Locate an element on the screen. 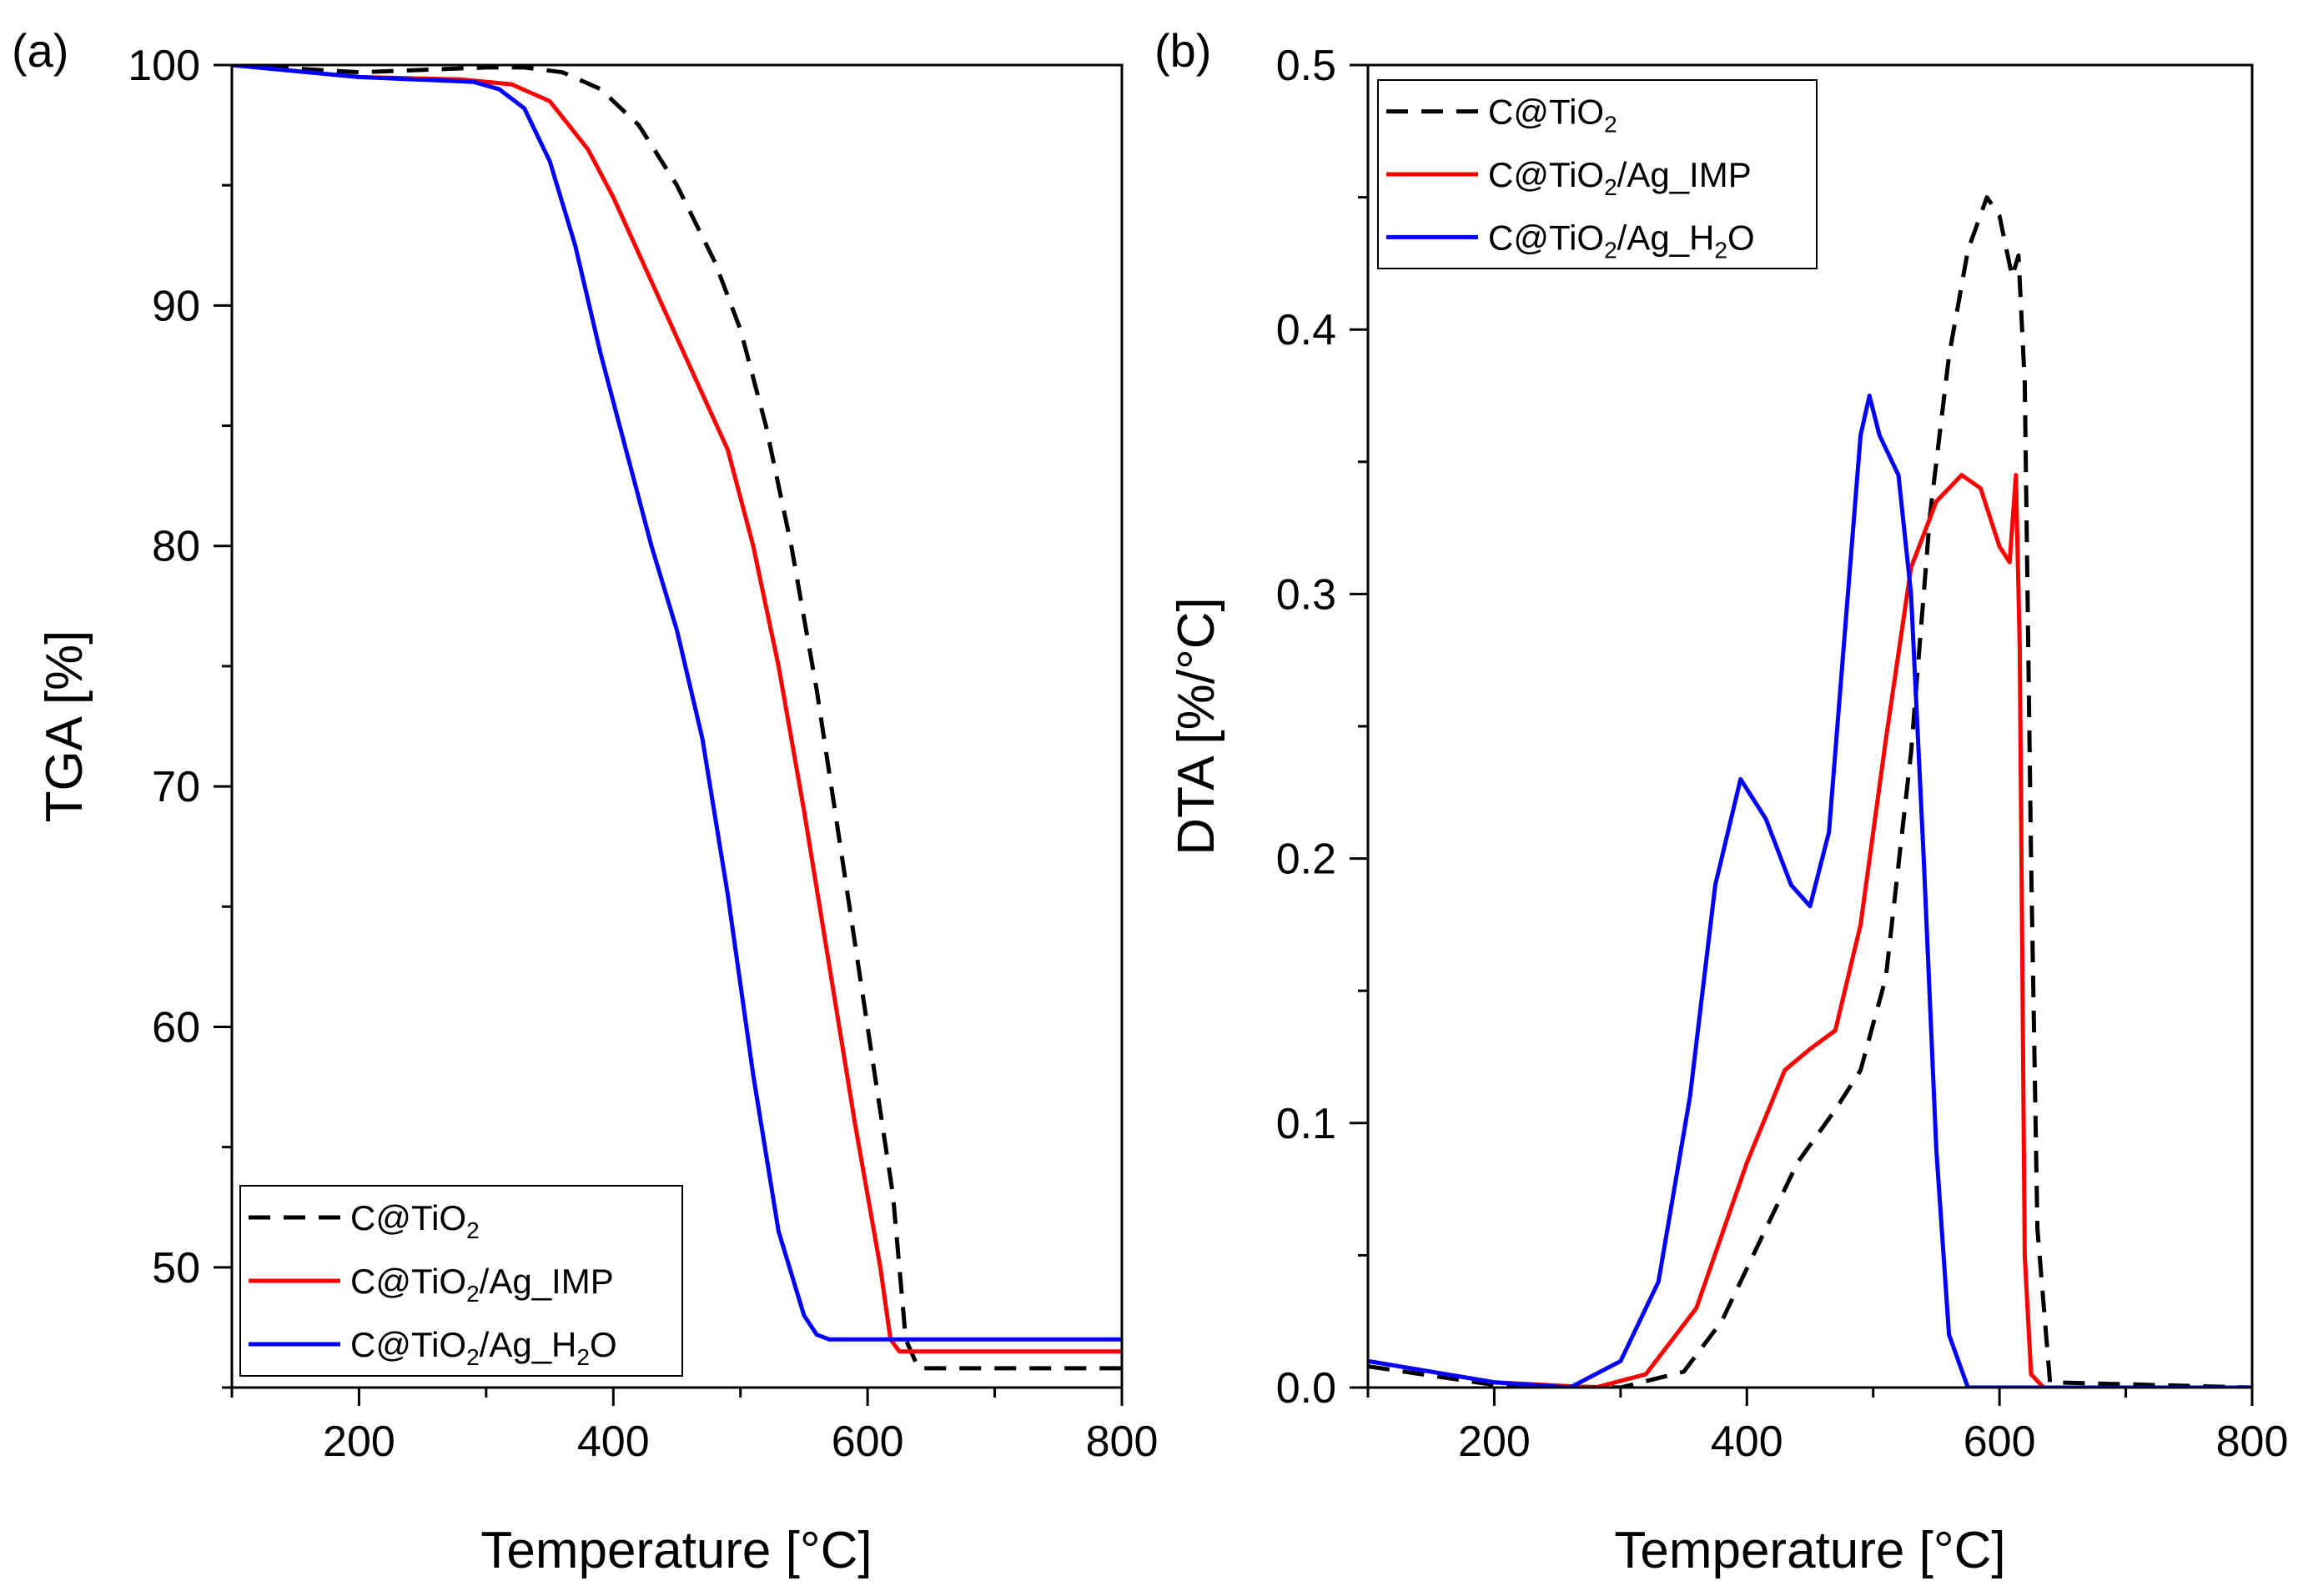 The image size is (2308, 1596). y-axis-title: DTA [%/°C] is located at coordinates (1196, 727).